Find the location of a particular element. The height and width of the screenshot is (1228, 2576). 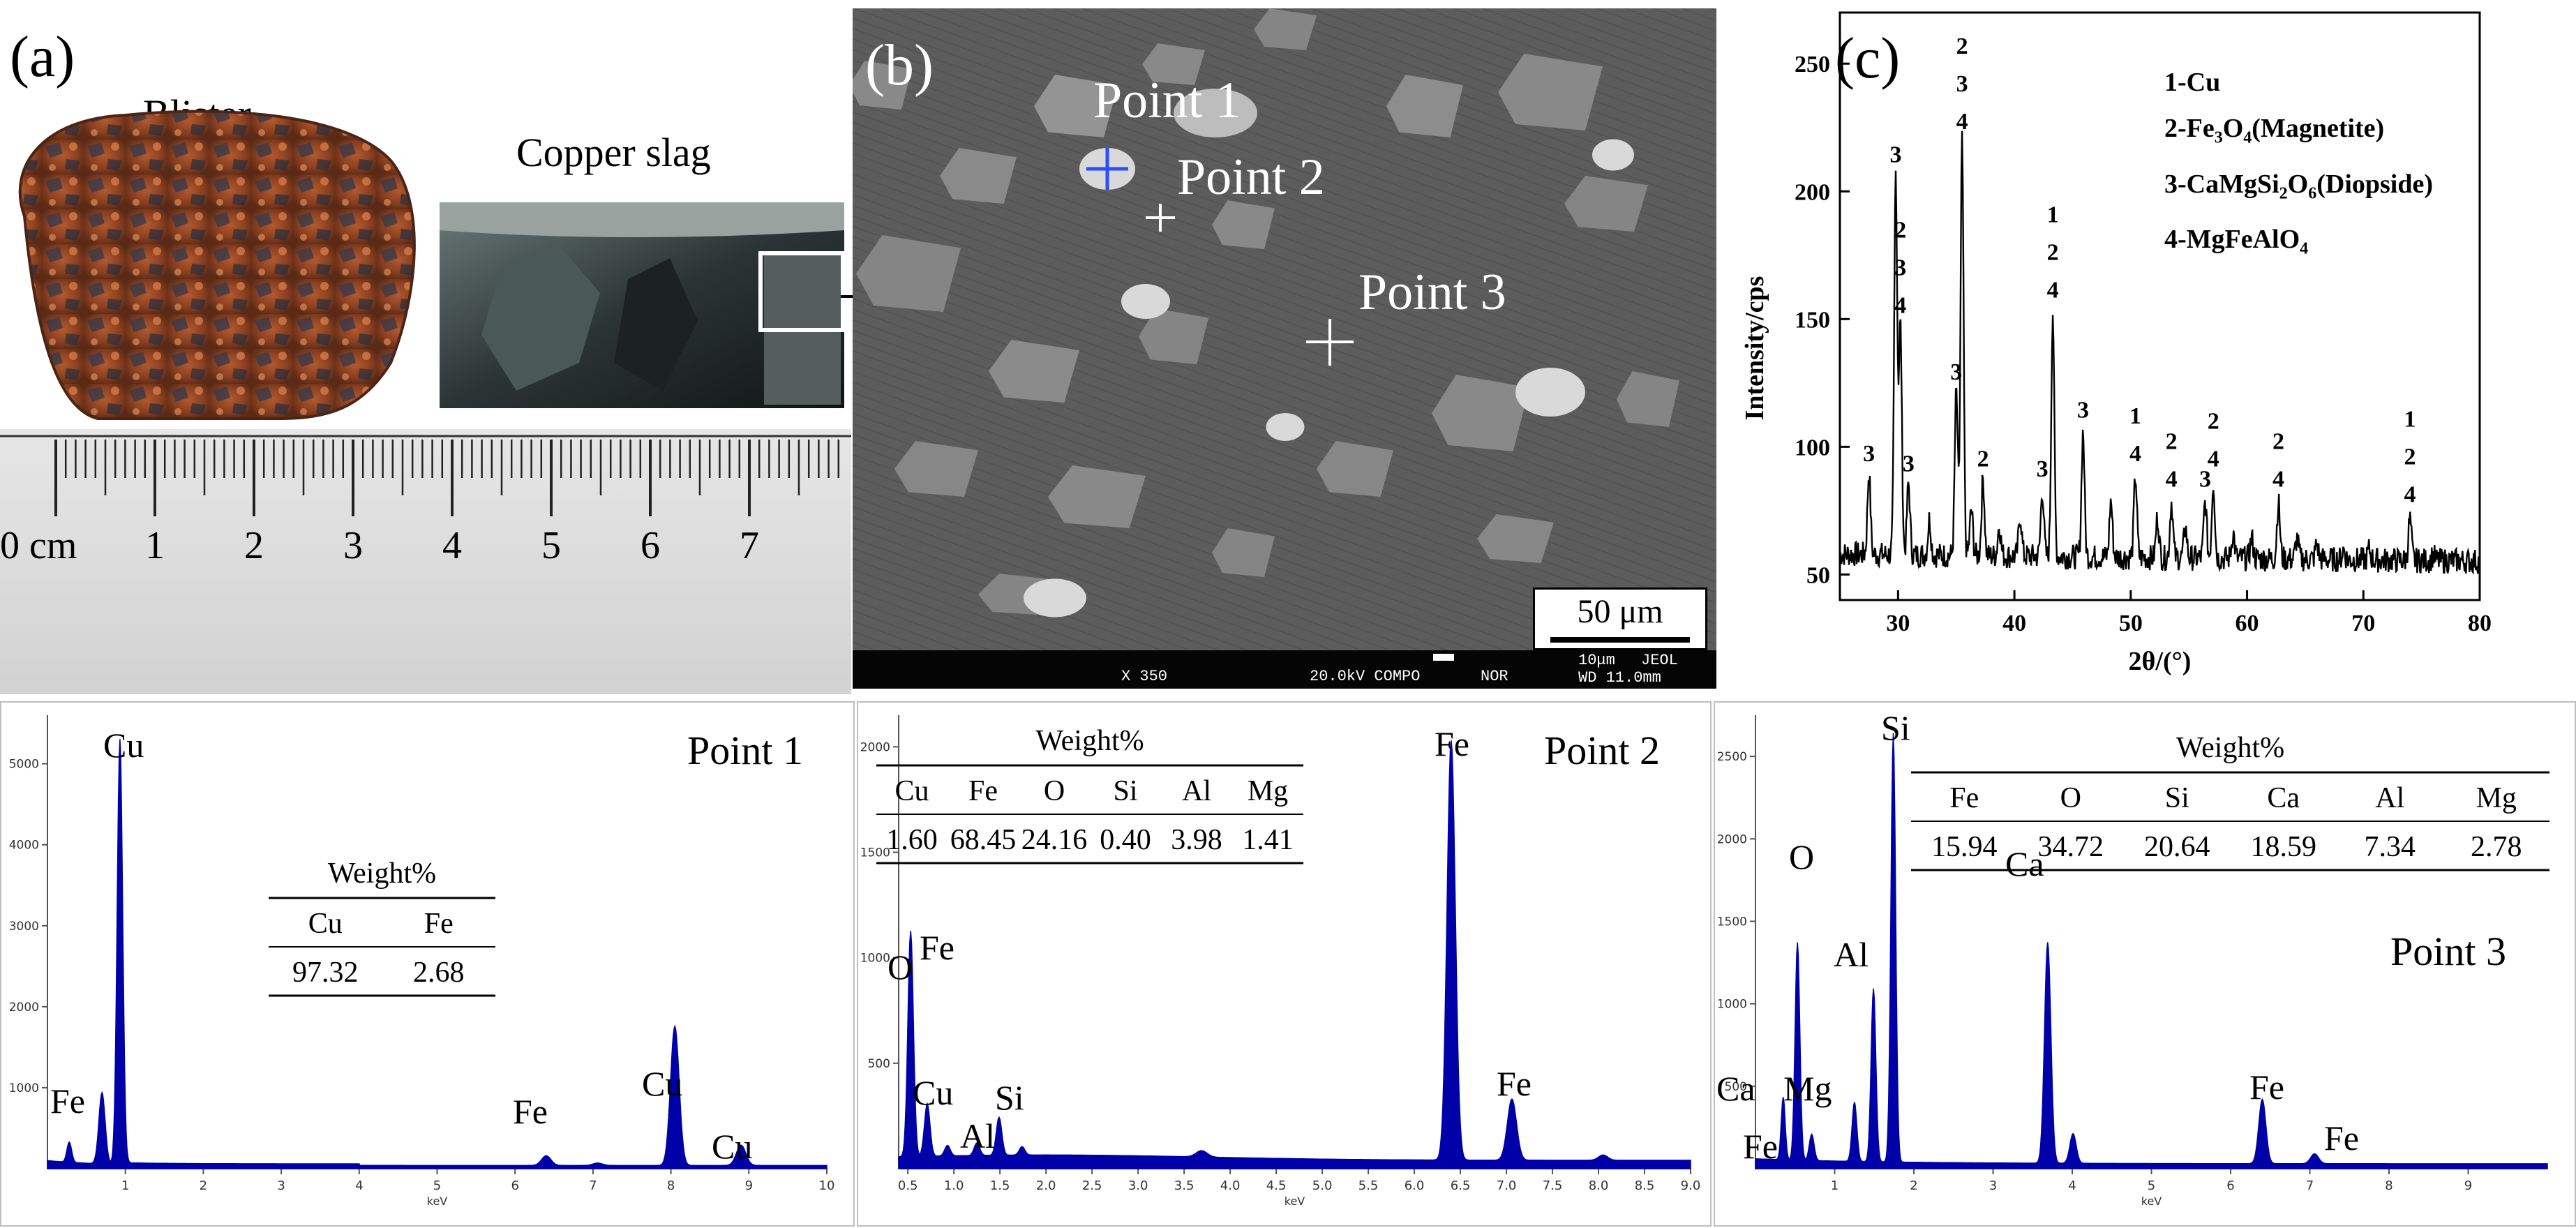

panel-b-letter: (b) is located at coordinates (899, 65).